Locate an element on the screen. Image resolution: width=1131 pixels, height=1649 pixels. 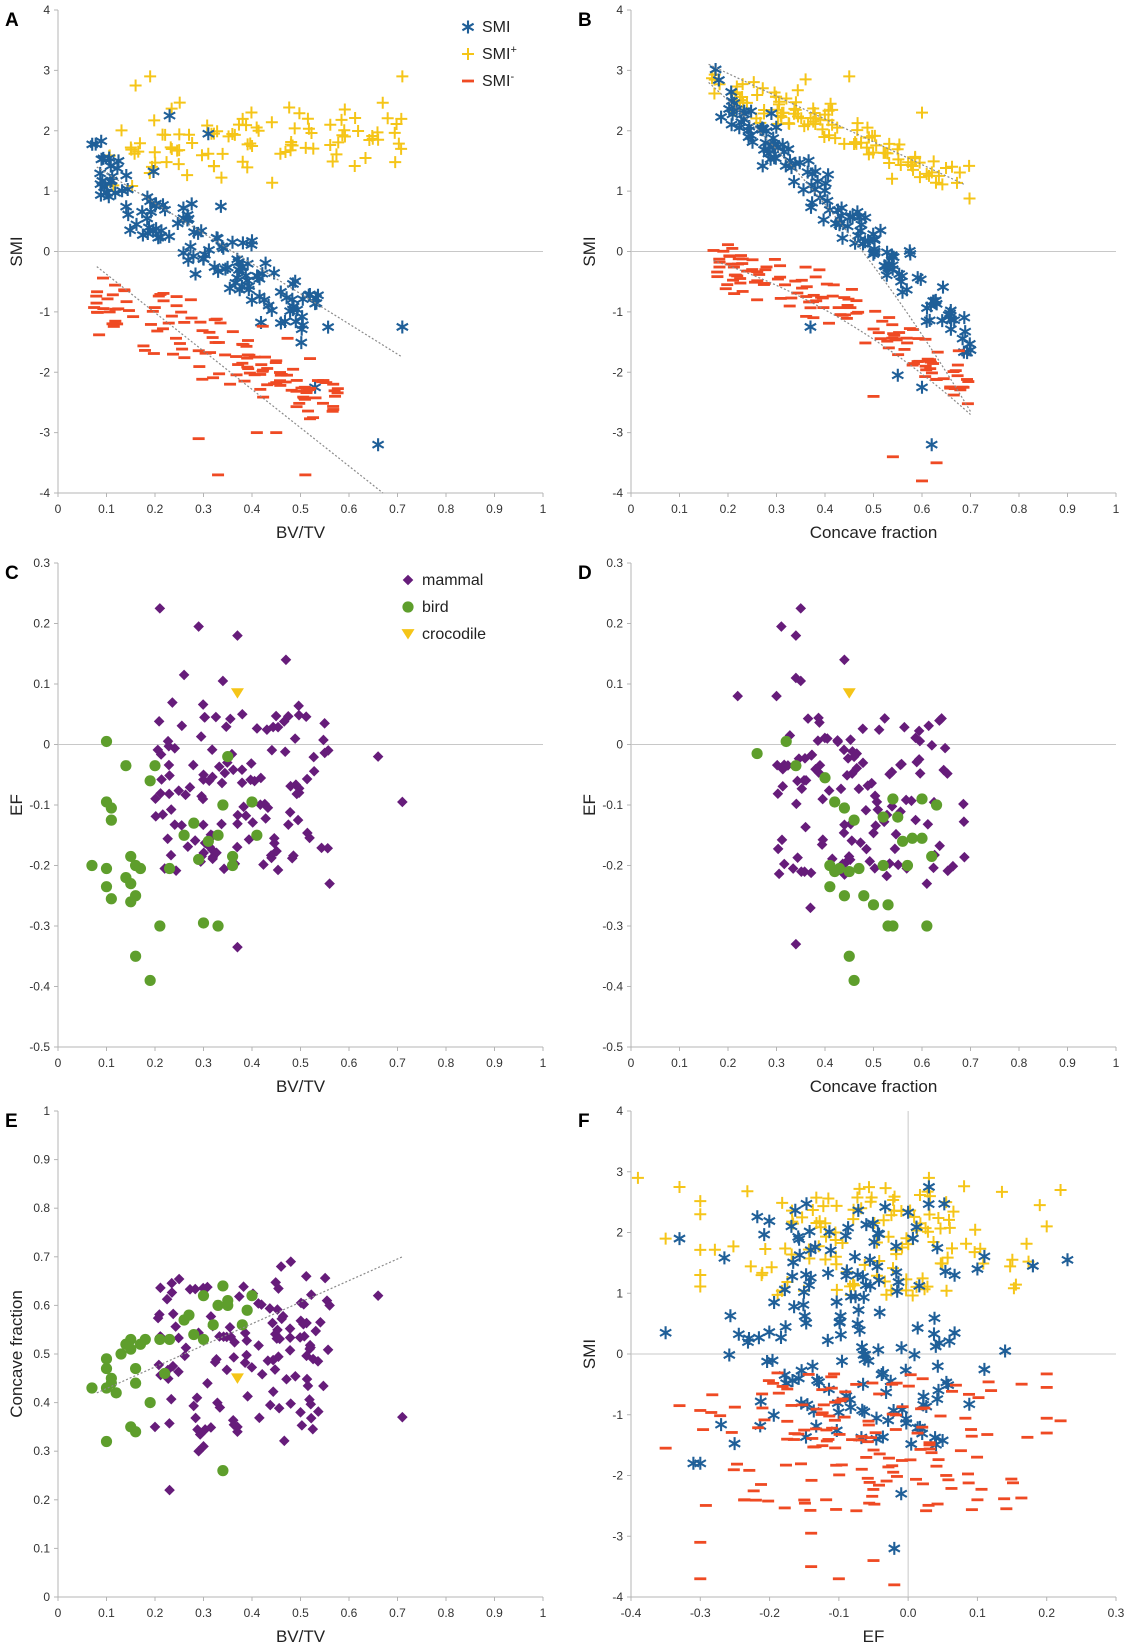
y-tick-label: 0.9 is located at coordinates (41, 1160).